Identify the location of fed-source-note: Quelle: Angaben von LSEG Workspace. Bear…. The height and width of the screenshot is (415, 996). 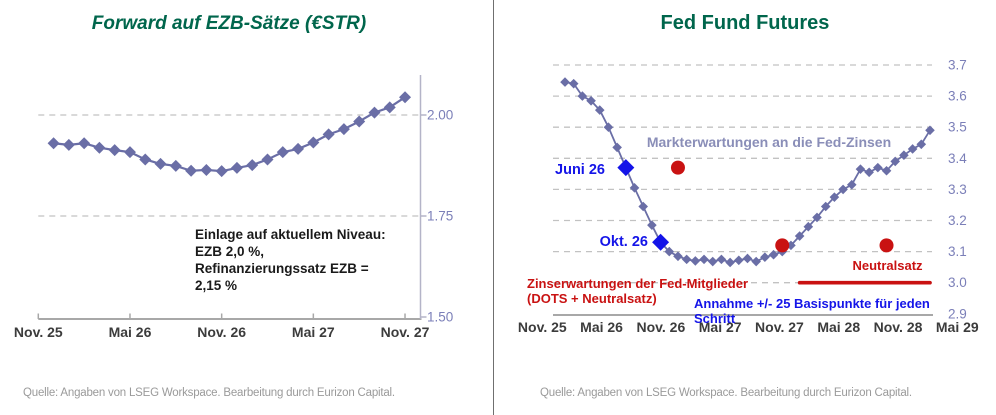
(726, 393).